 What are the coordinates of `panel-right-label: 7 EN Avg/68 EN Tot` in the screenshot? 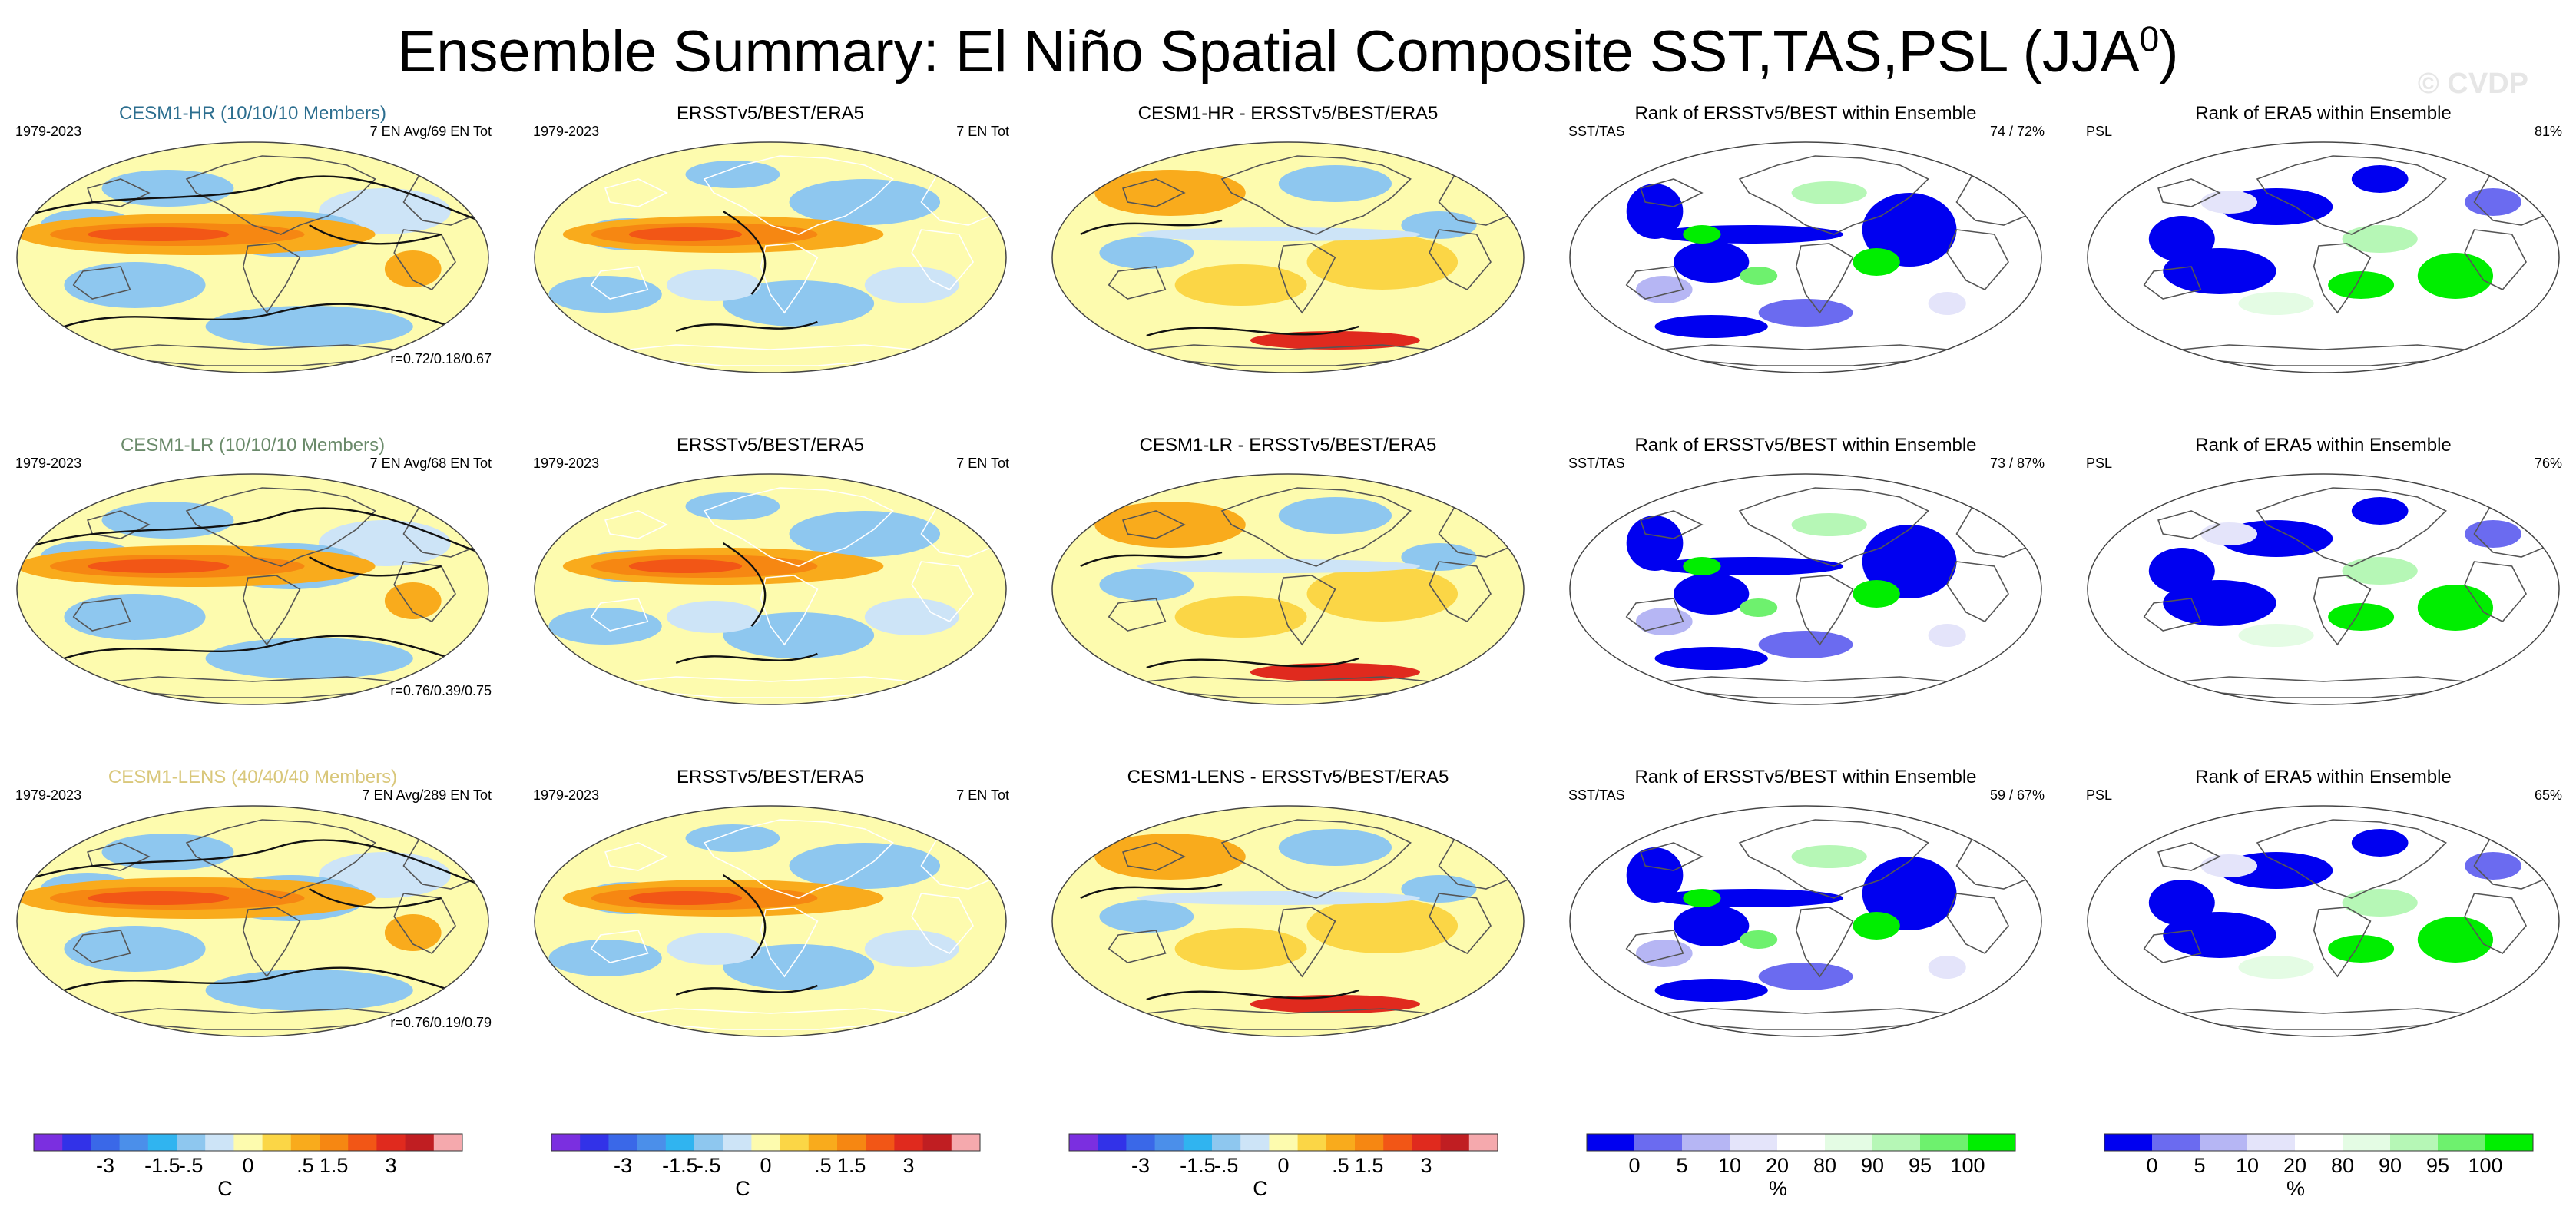 It's located at (431, 463).